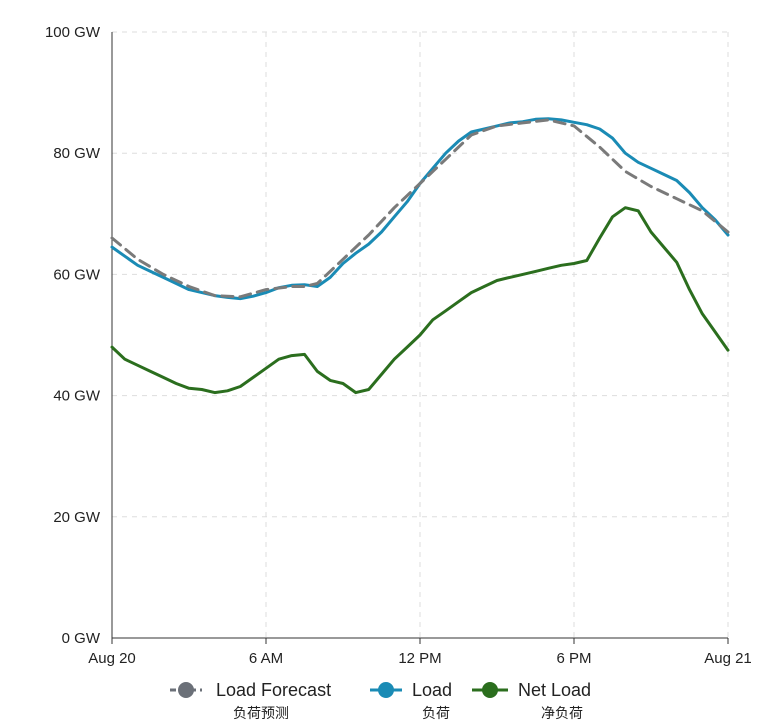 The image size is (776, 728). Describe the element at coordinates (728, 658) in the screenshot. I see `x-tick-label: Aug 21` at that location.